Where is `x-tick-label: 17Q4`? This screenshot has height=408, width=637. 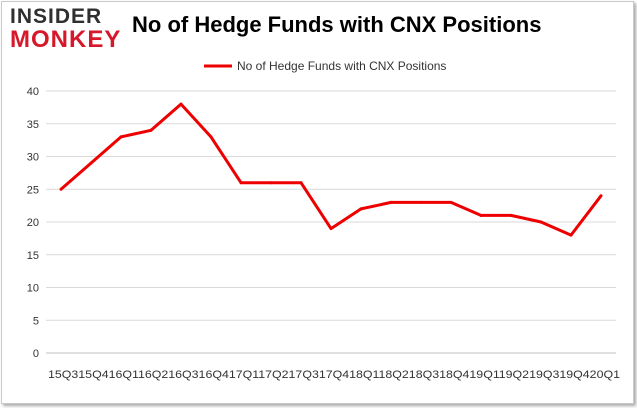
x-tick-label: 17Q4 is located at coordinates (334, 375).